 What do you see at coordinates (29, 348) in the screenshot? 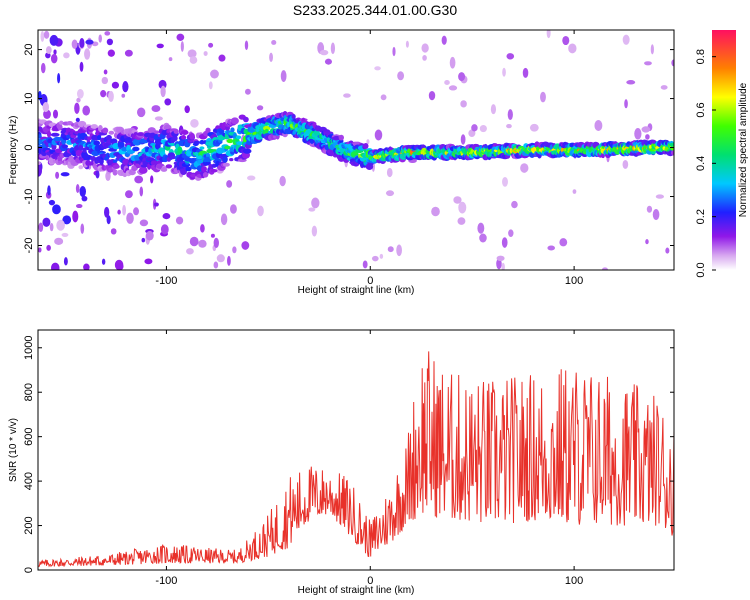
I see `y-tick-label: 1000` at bounding box center [29, 348].